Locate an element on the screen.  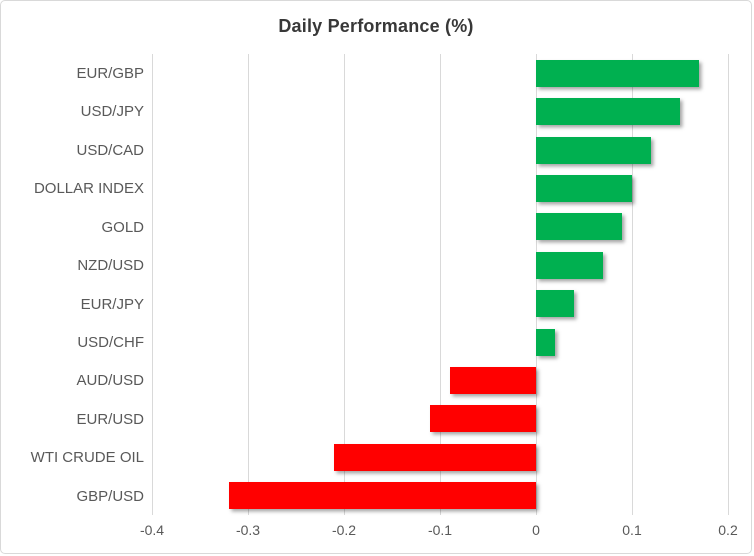
bar-usd-cad is located at coordinates (593, 150).